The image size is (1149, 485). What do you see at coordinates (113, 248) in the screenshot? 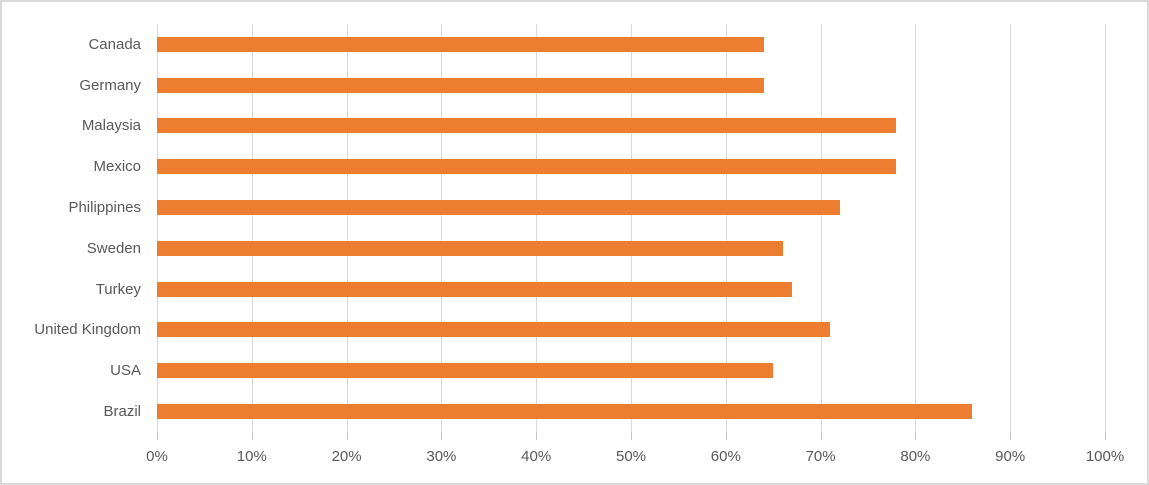
I see `category-label: Sweden` at bounding box center [113, 248].